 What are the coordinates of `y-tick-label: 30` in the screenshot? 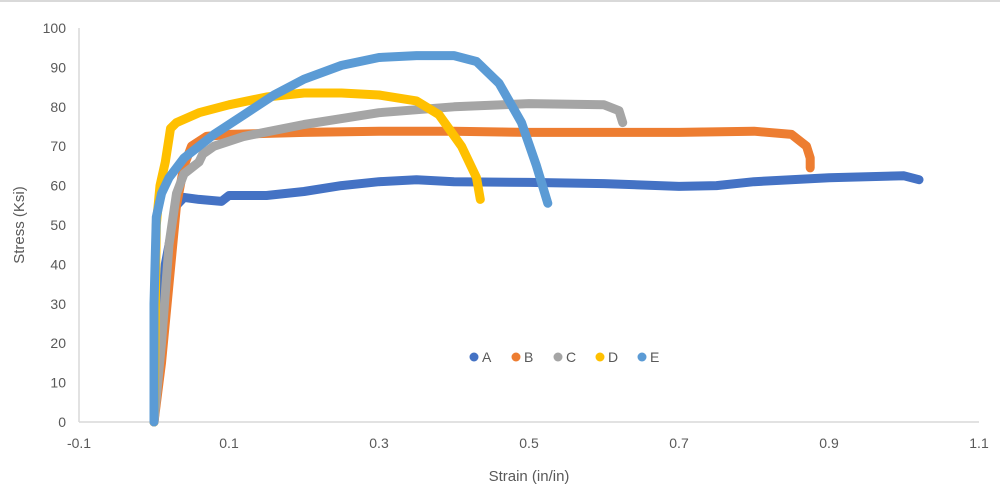 It's located at (58, 304).